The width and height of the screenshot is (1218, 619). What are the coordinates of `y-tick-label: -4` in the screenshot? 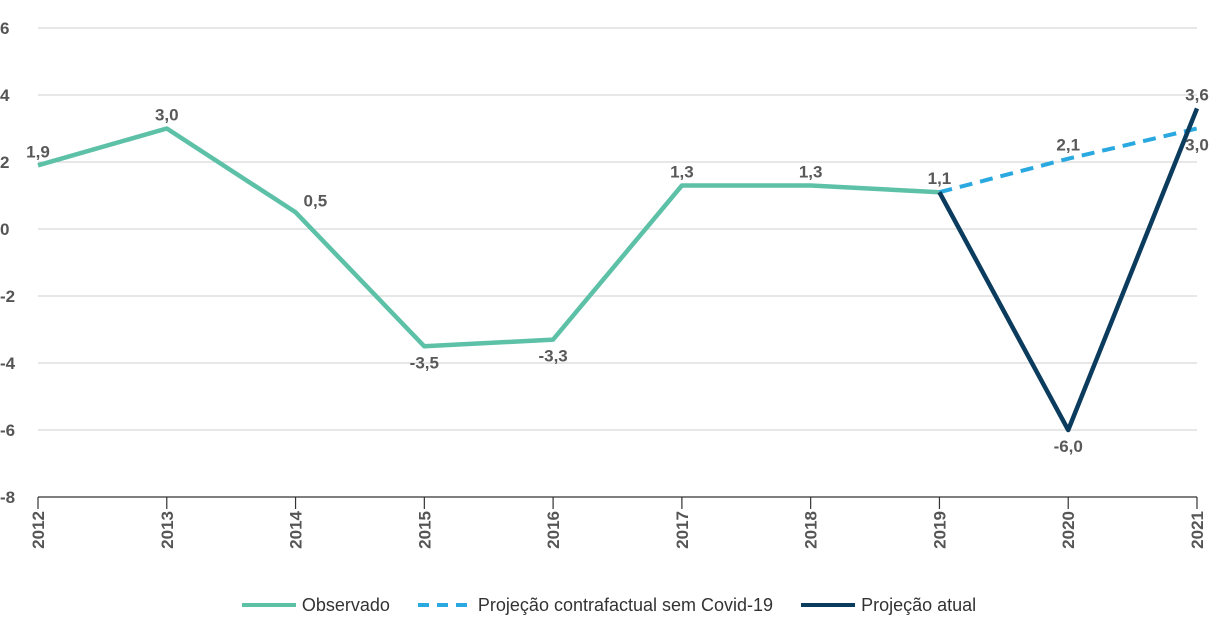 It's located at (8, 363).